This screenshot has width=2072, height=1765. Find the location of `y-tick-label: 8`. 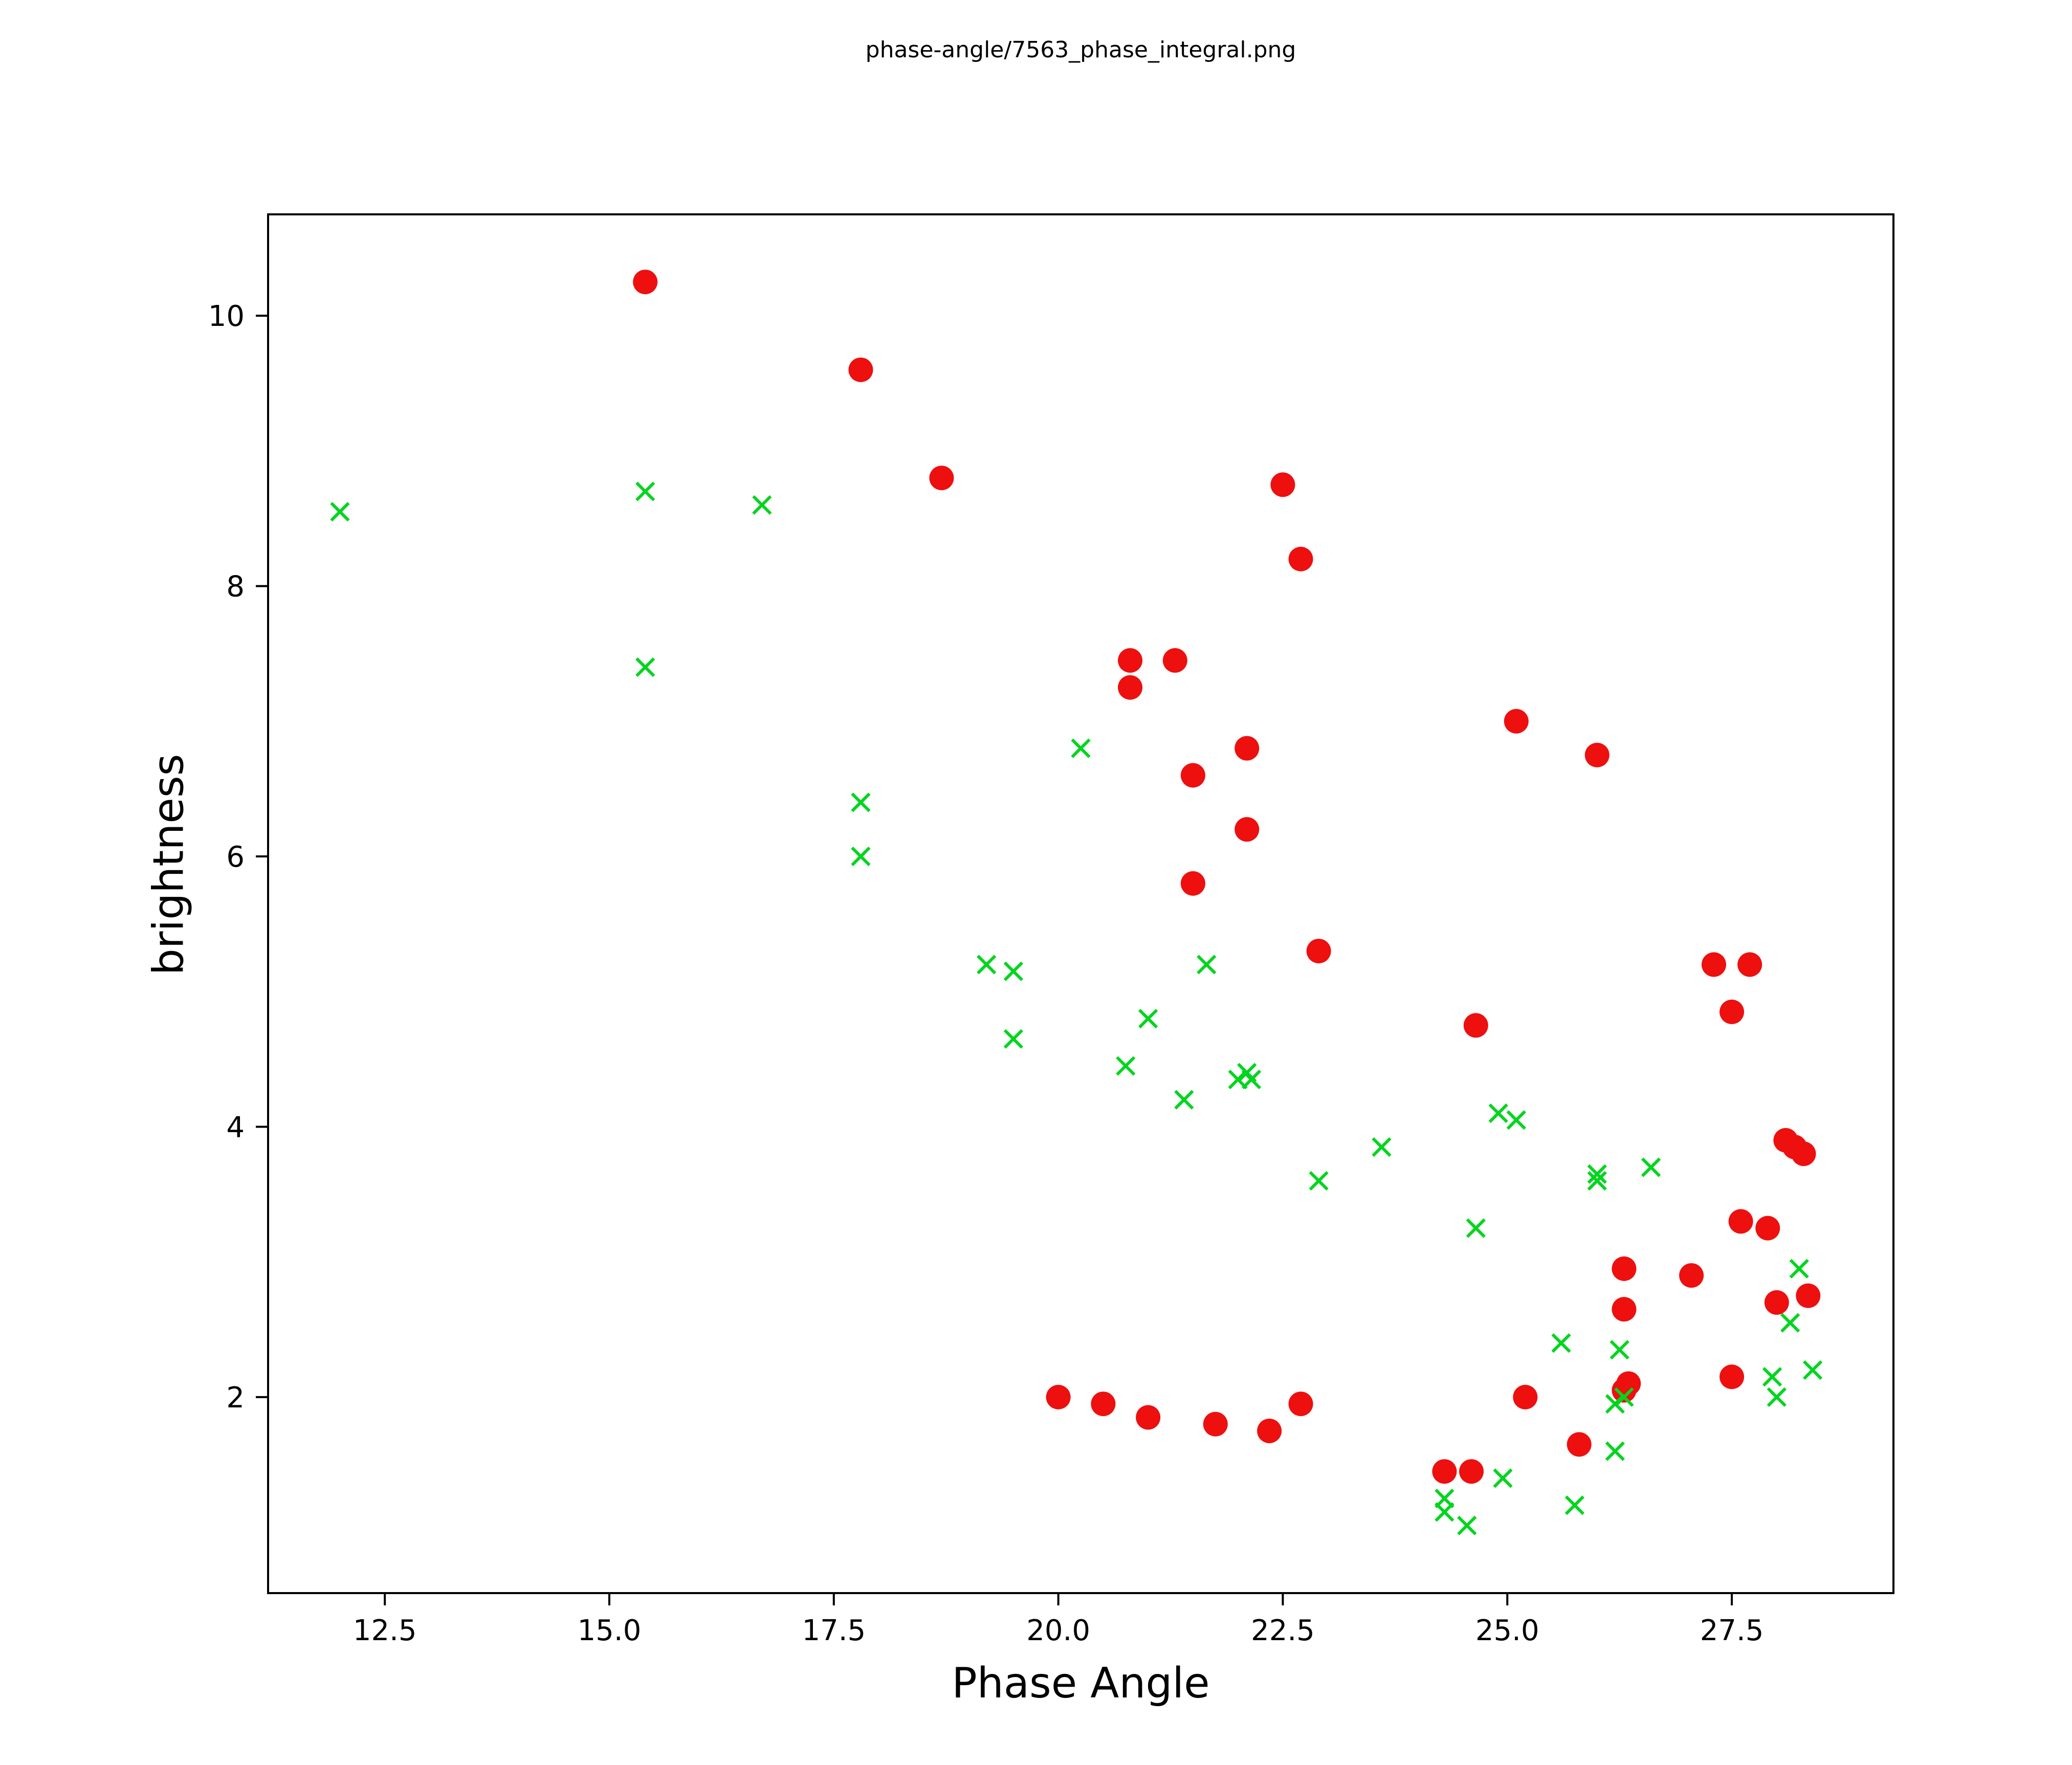

y-tick-label: 8 is located at coordinates (235, 587).